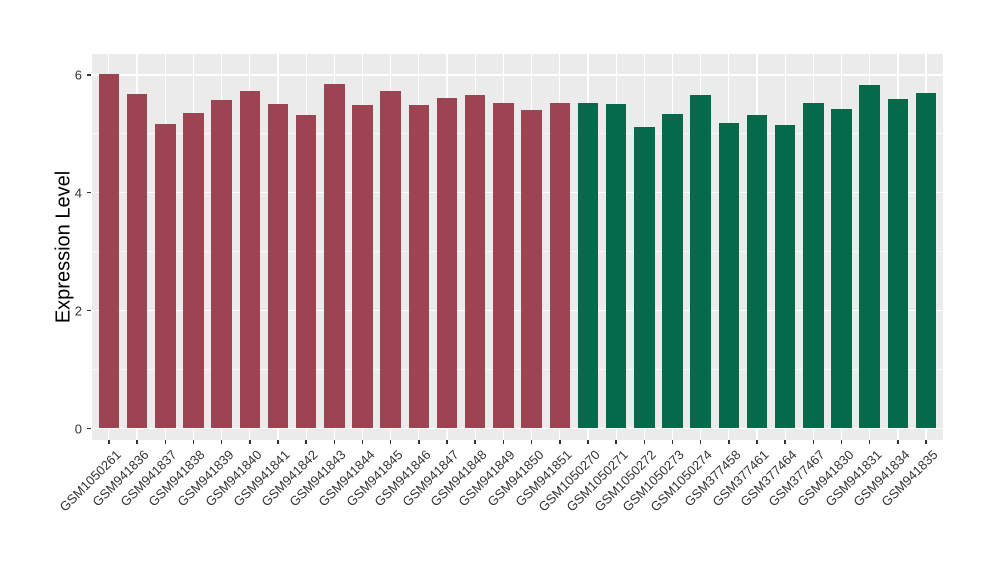 The image size is (1000, 580). I want to click on y-tick-label: 0, so click(78, 428).